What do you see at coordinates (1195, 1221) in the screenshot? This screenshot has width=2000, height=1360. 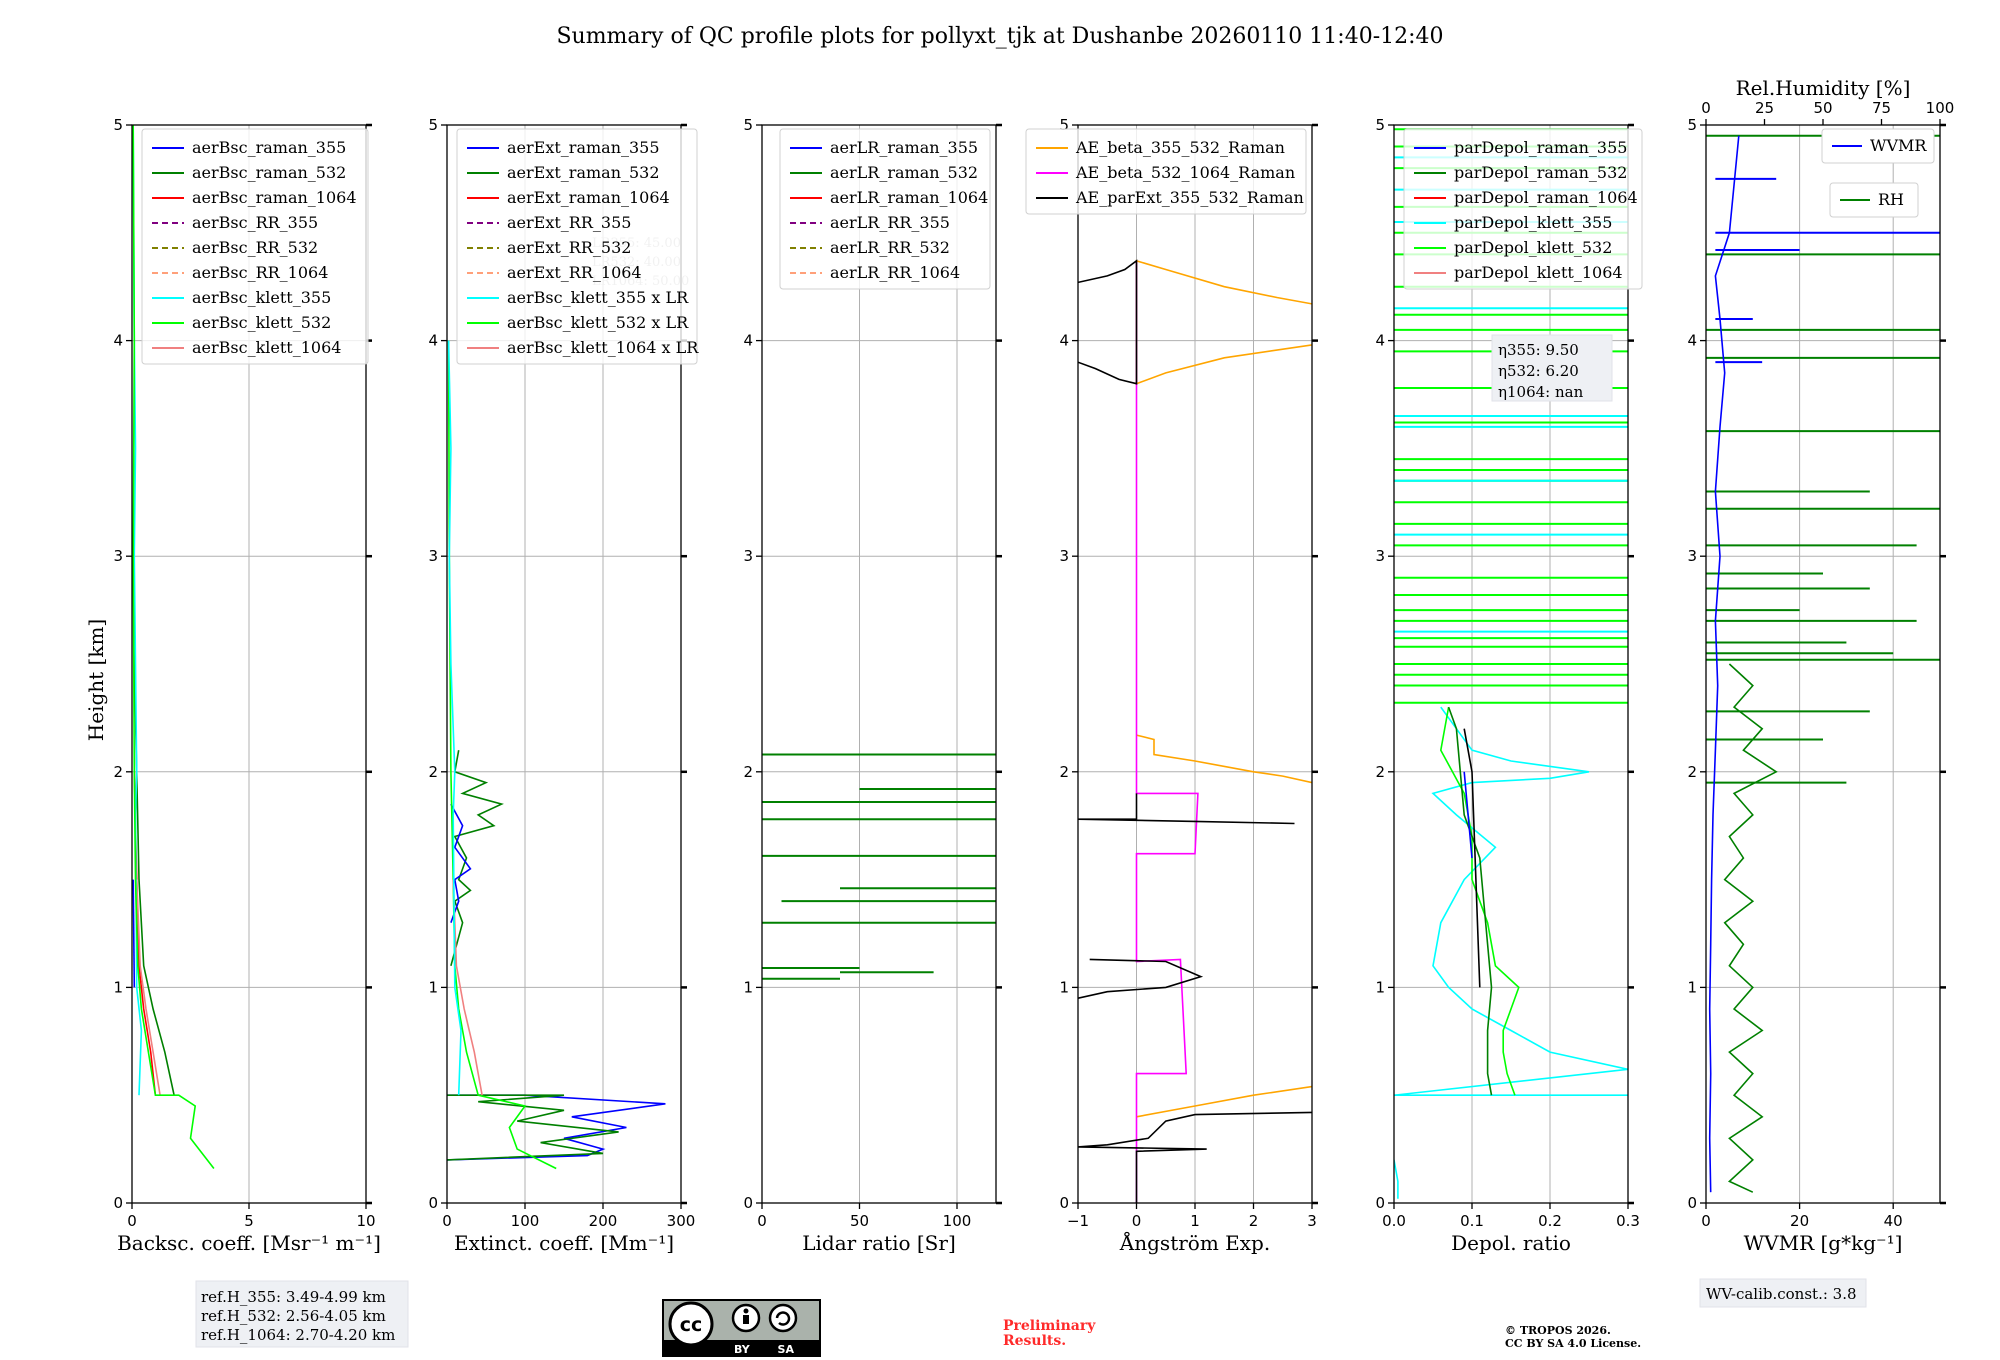 I see `x-tick-label: 1` at bounding box center [1195, 1221].